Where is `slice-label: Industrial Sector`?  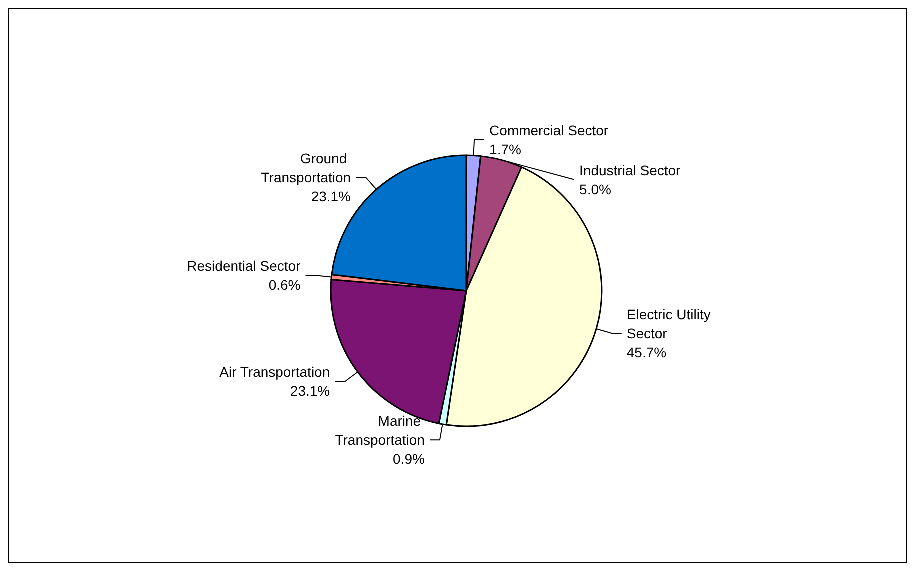
slice-label: Industrial Sector is located at coordinates (631, 170).